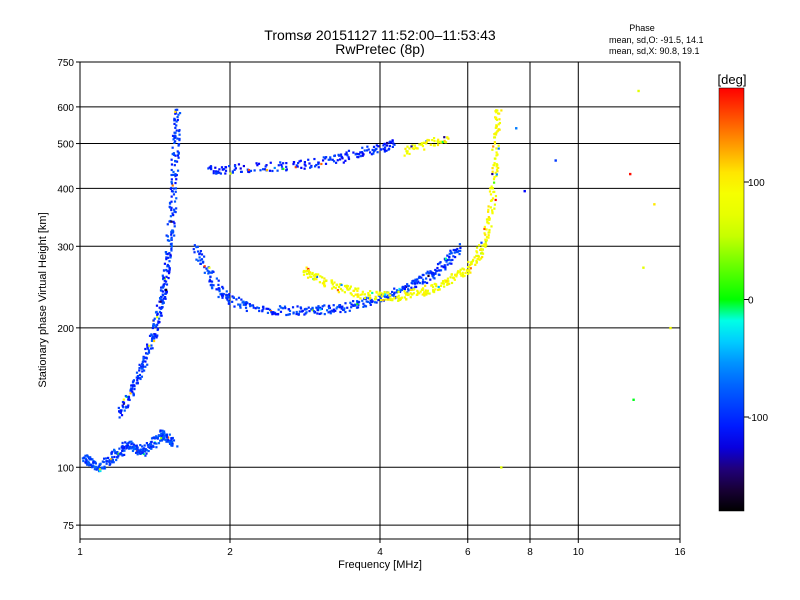 Image resolution: width=800 pixels, height=600 pixels. I want to click on colorbar-tick-label: -100, so click(758, 418).